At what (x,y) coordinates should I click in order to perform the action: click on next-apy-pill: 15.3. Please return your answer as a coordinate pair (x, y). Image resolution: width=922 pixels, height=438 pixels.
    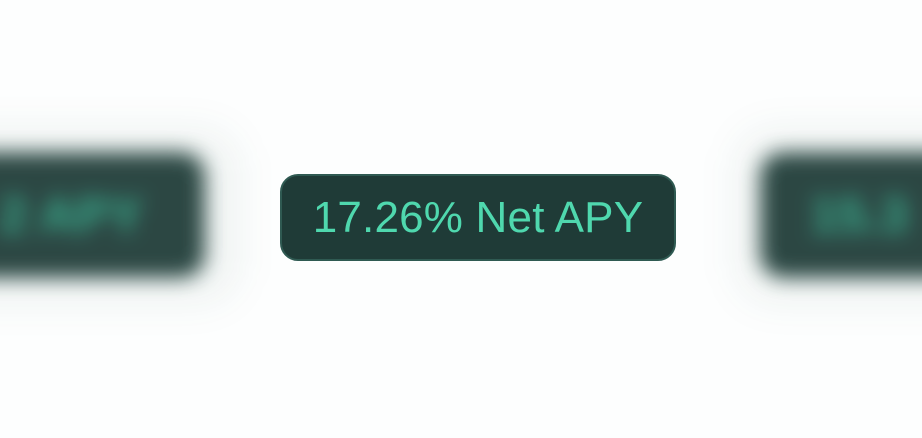
    Looking at the image, I should click on (841, 215).